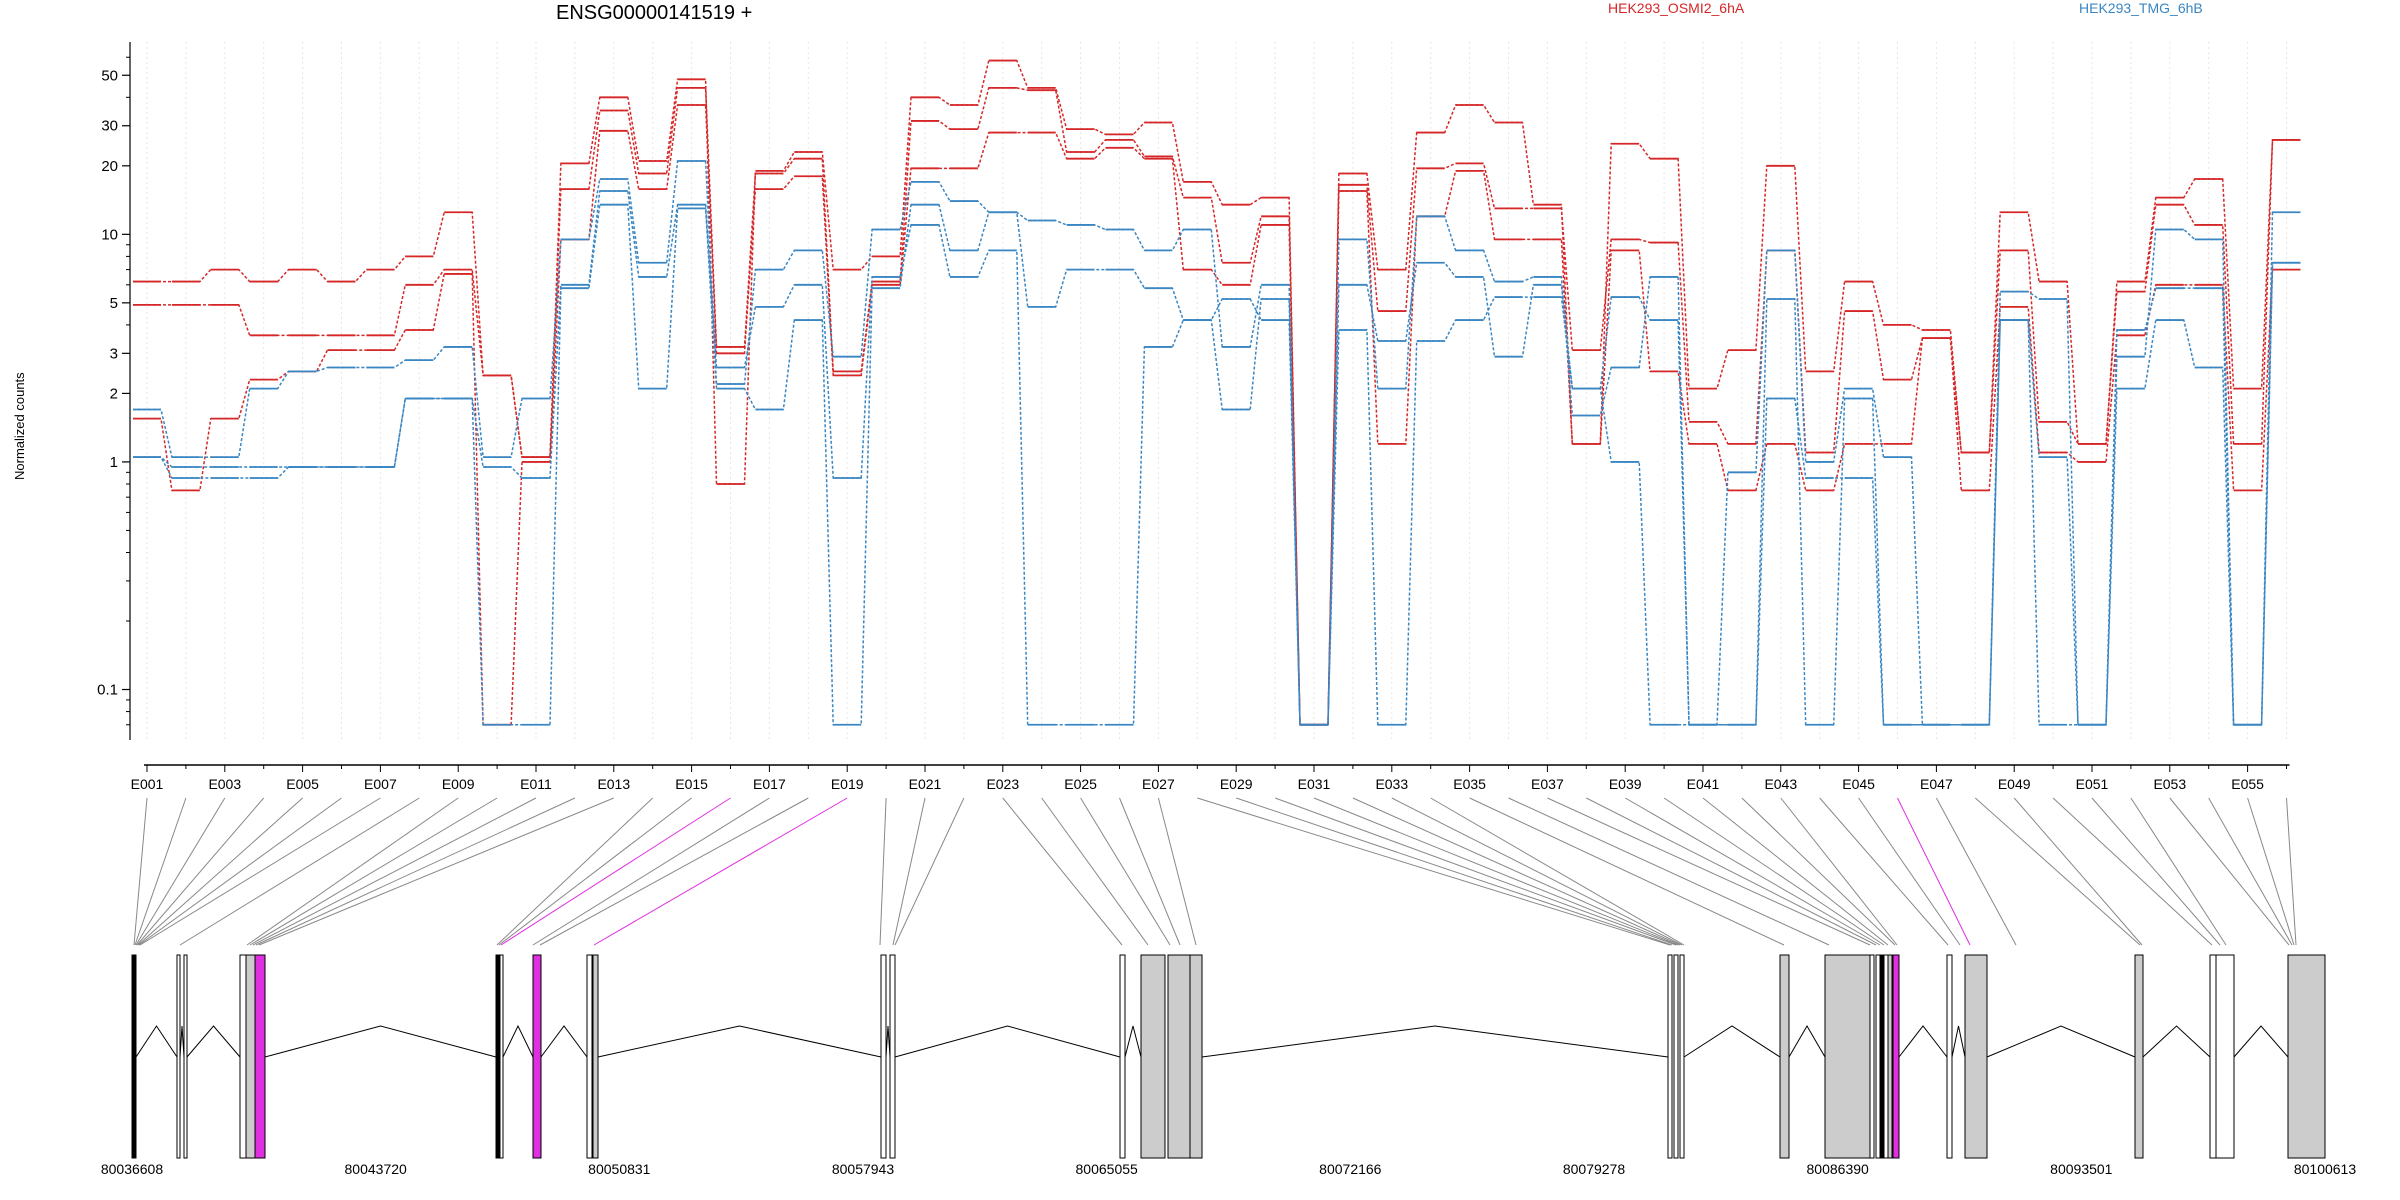 This screenshot has height=1200, width=2400. What do you see at coordinates (19, 426) in the screenshot?
I see `y-axis-label: Normalized counts` at bounding box center [19, 426].